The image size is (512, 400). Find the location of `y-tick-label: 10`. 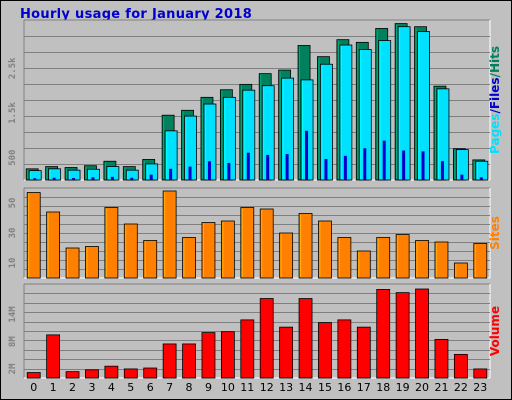

y-tick-label: 10 is located at coordinates (13, 263).